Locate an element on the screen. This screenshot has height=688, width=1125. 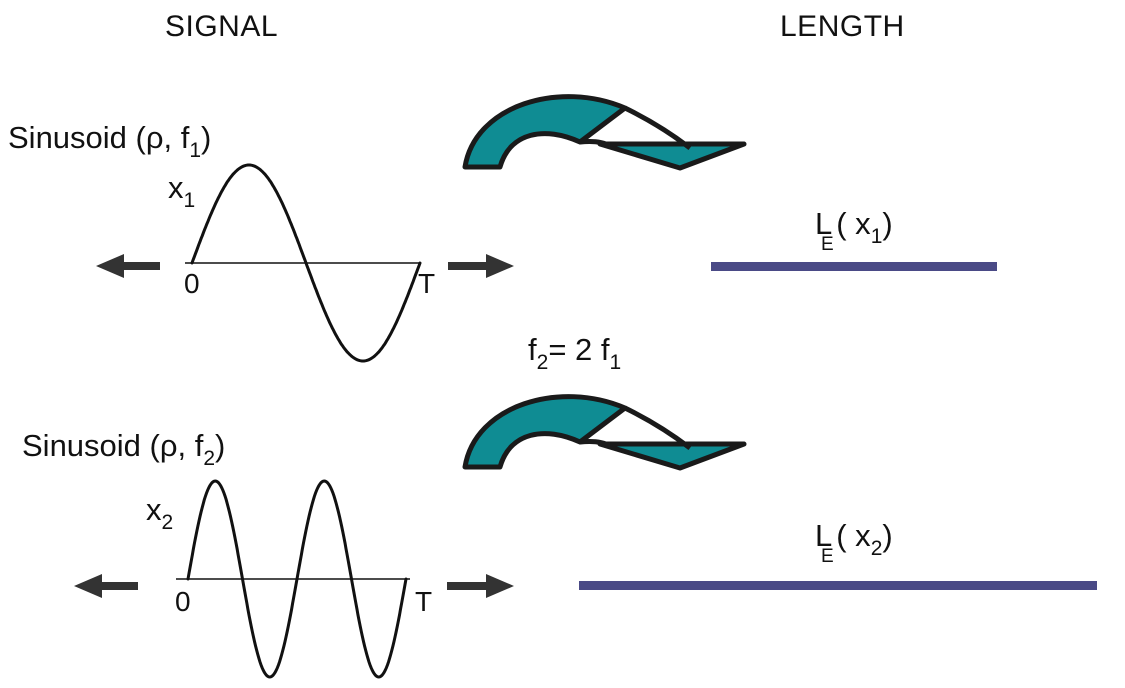
row2-mapping-arrow is located at coordinates (545, 432).